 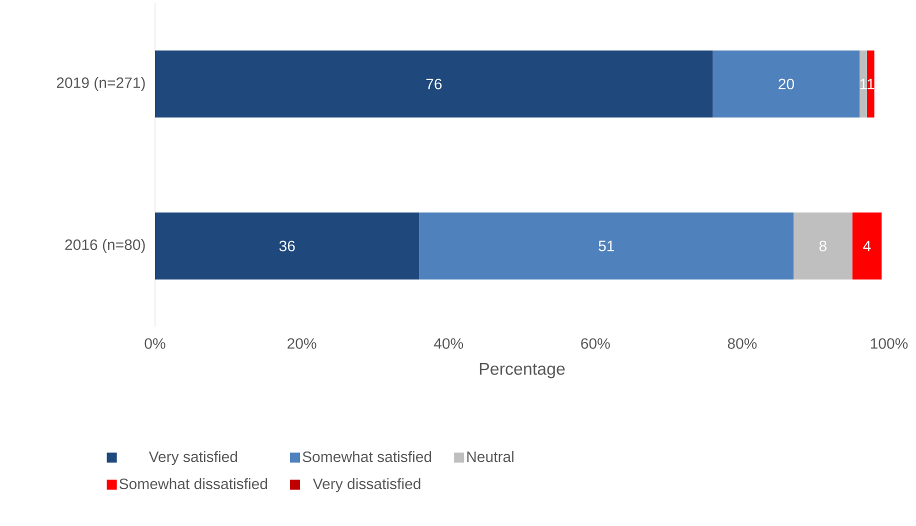 I want to click on data-label: 8, so click(x=822, y=246).